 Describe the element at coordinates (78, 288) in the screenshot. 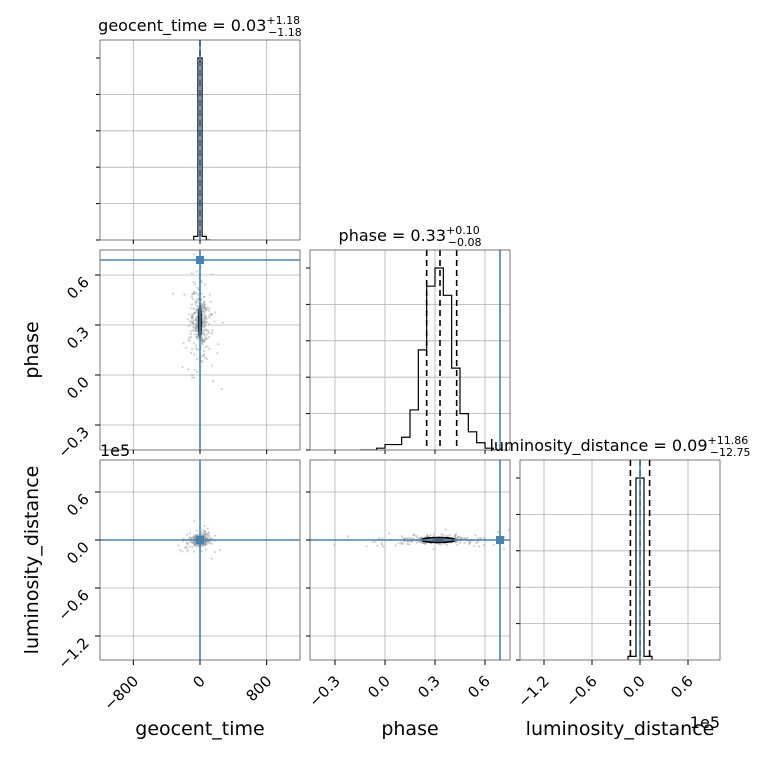

I see `y-tick-label: 0.6` at that location.